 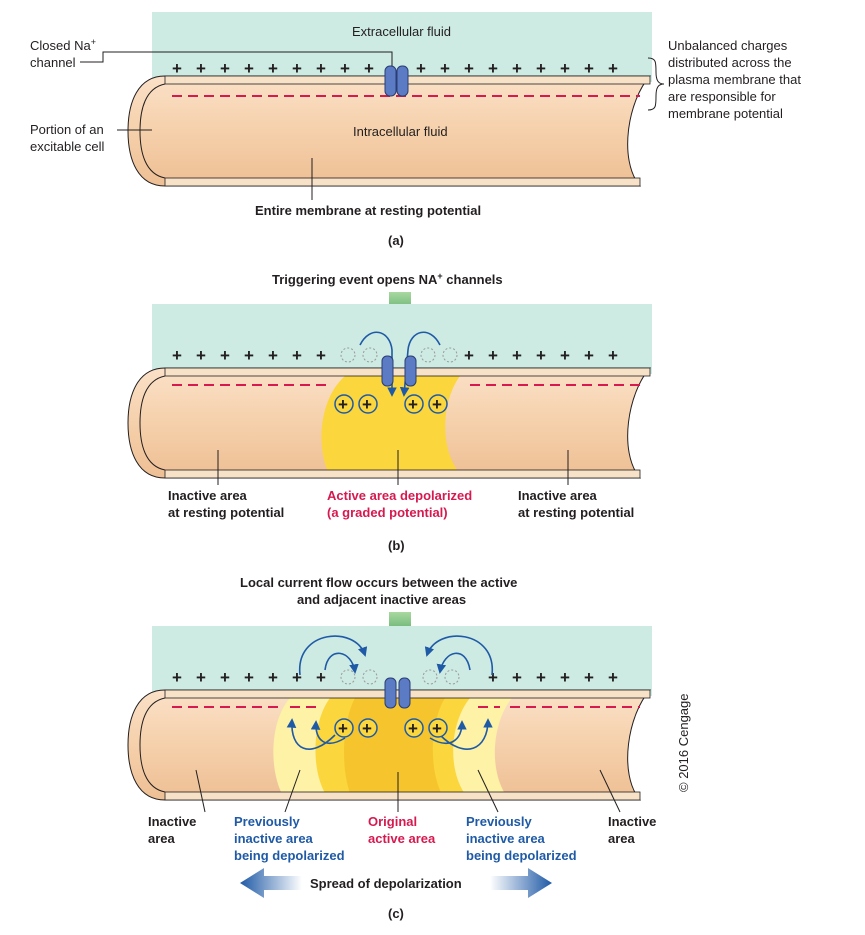 What do you see at coordinates (725, 113) in the screenshot?
I see `unbalanced-line5: membrane potential` at bounding box center [725, 113].